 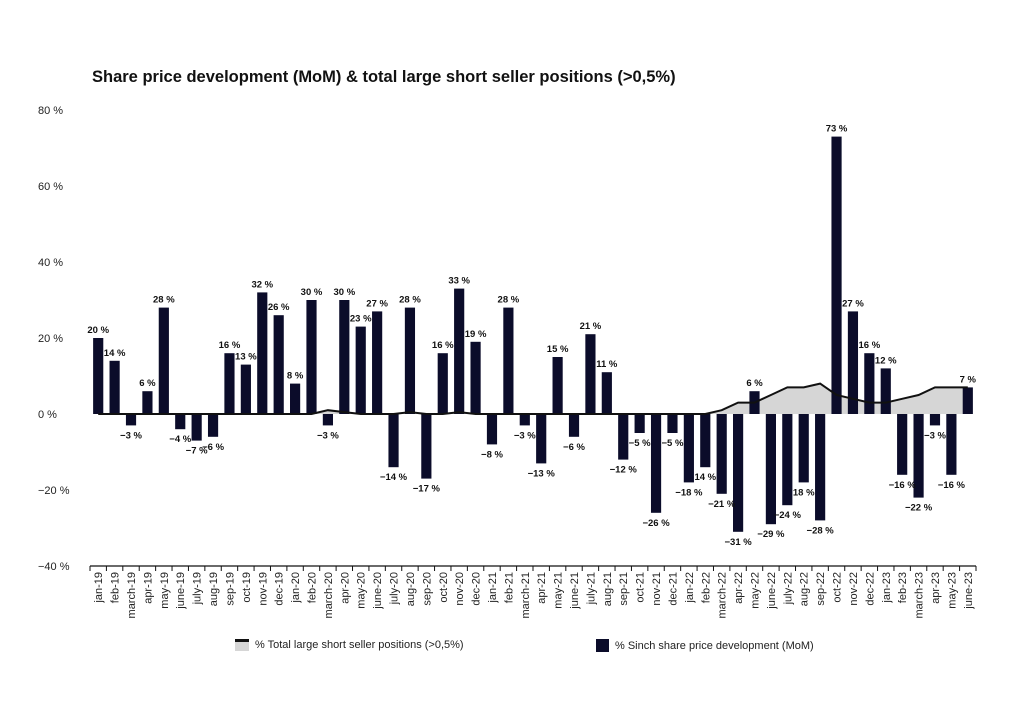 What do you see at coordinates (936, 588) in the screenshot?
I see `x-tick-label: apr-23` at bounding box center [936, 588].